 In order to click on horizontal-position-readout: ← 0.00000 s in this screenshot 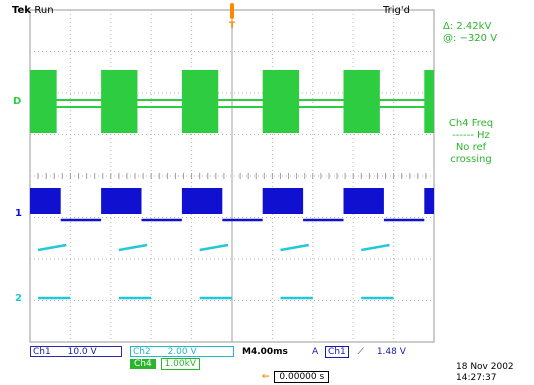, I will do `click(296, 377)`.